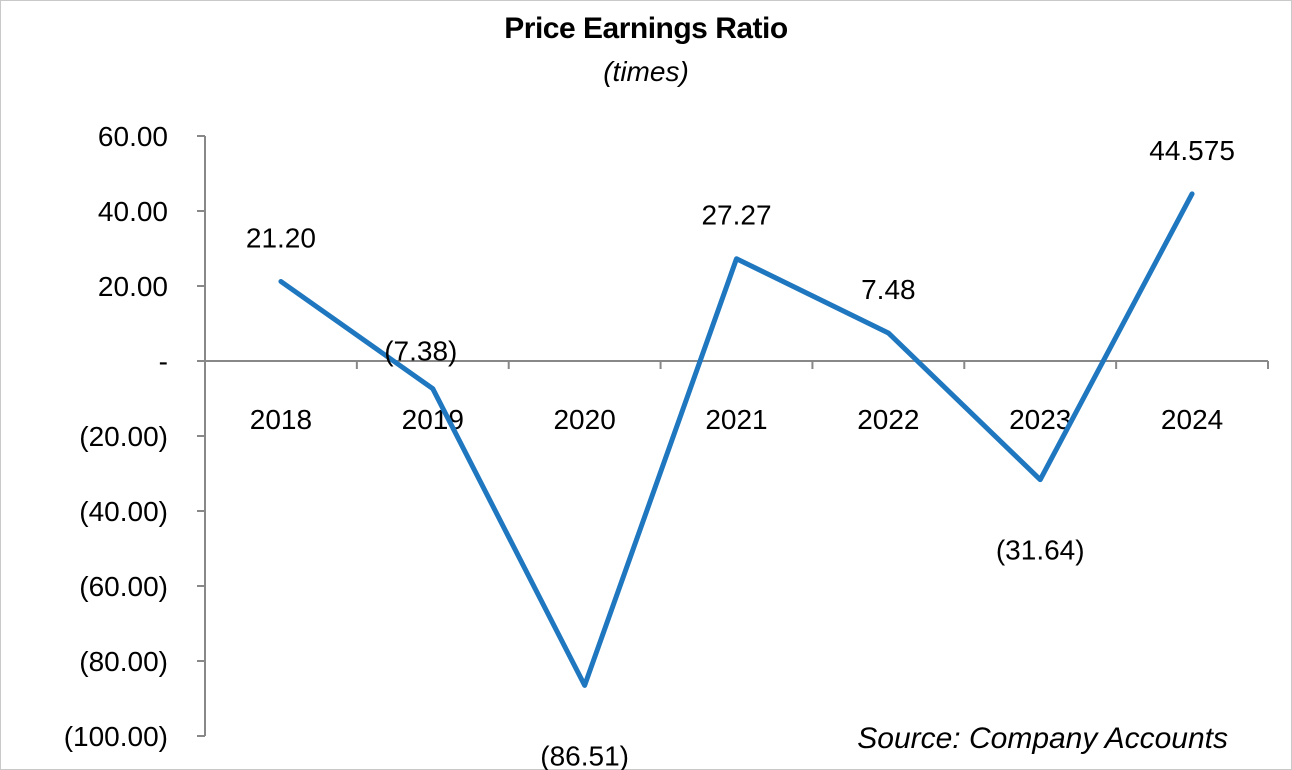 Image resolution: width=1292 pixels, height=770 pixels. I want to click on x-tick-label: 2023, so click(1040, 419).